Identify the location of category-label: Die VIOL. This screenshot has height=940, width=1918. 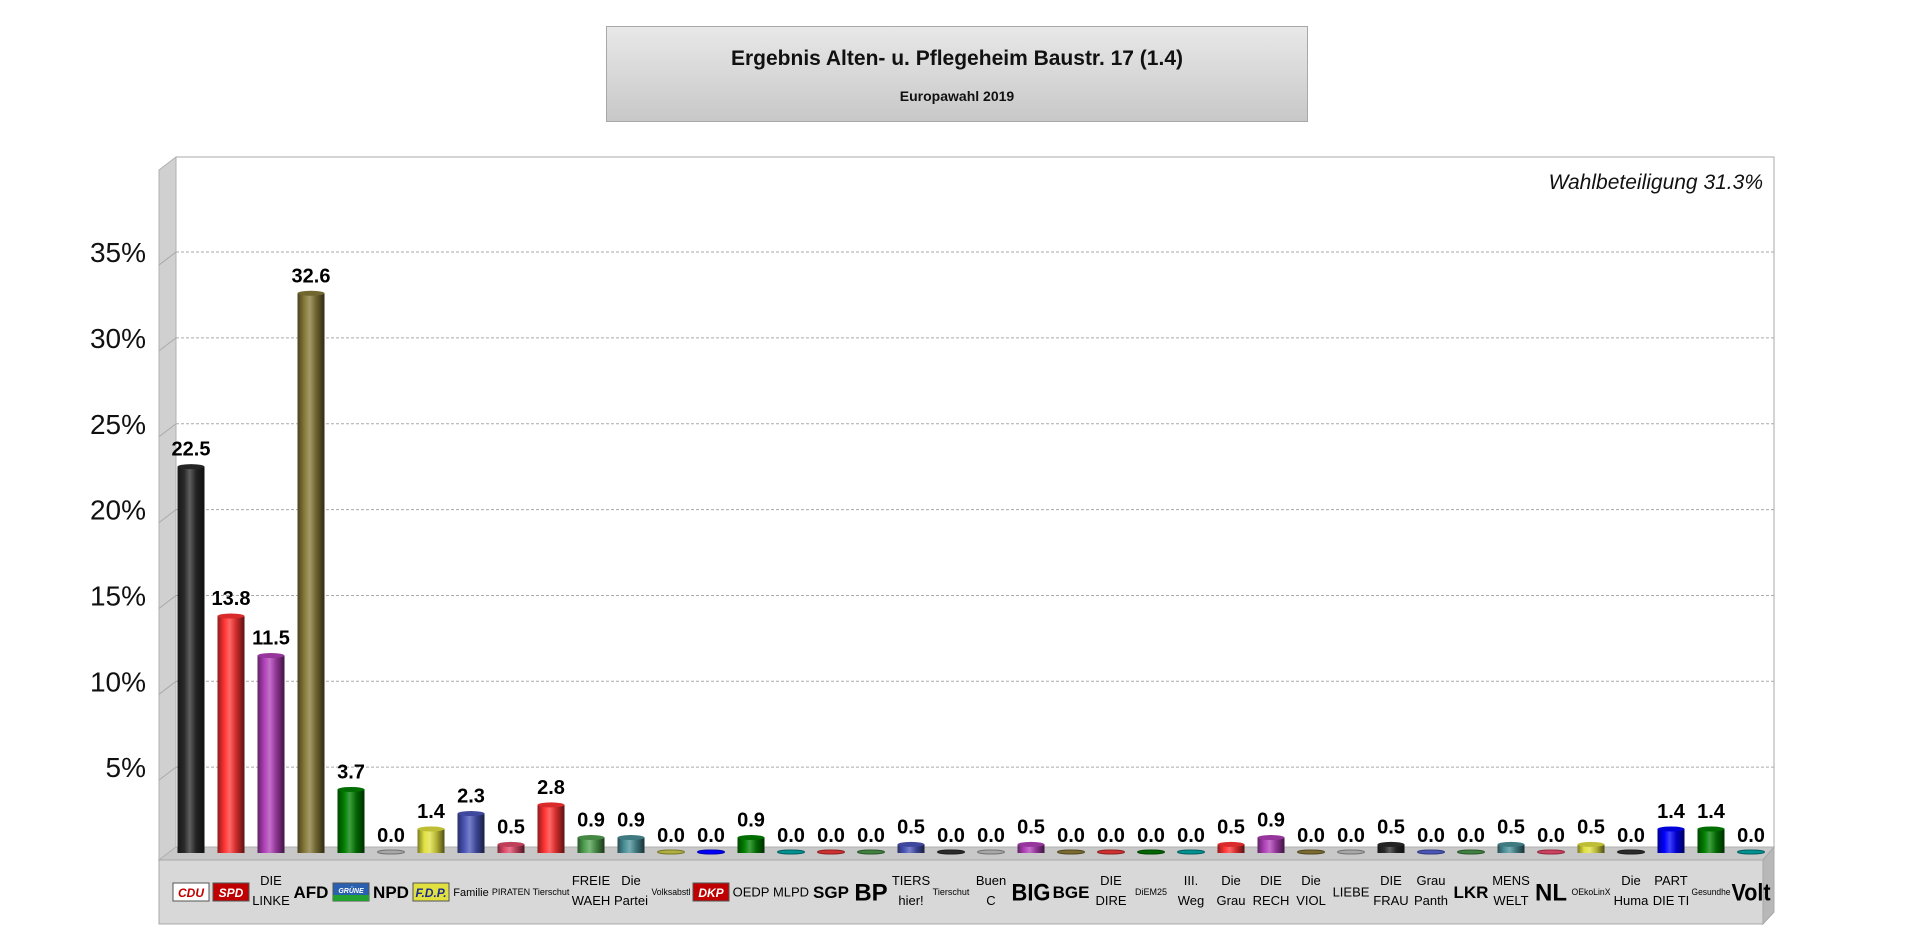
(1311, 890).